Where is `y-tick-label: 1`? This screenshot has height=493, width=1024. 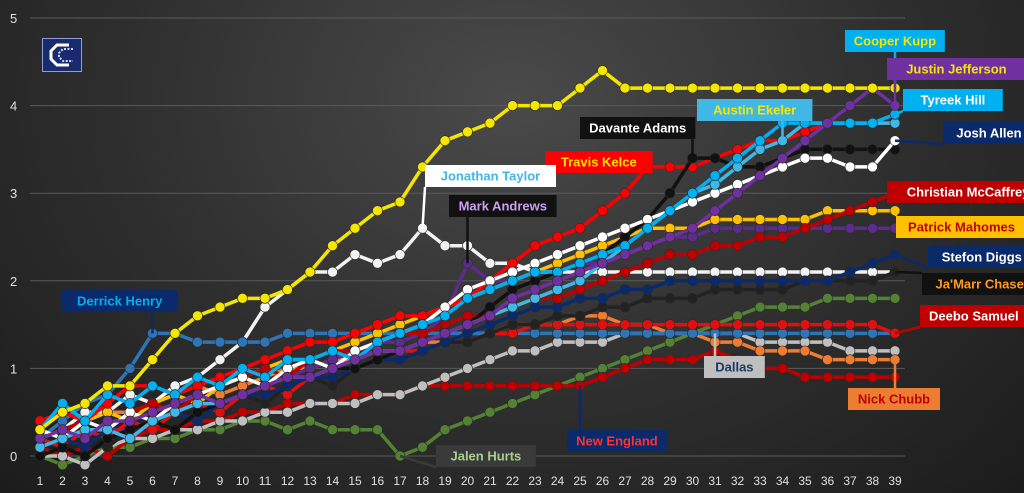 y-tick-label: 1 is located at coordinates (13, 368).